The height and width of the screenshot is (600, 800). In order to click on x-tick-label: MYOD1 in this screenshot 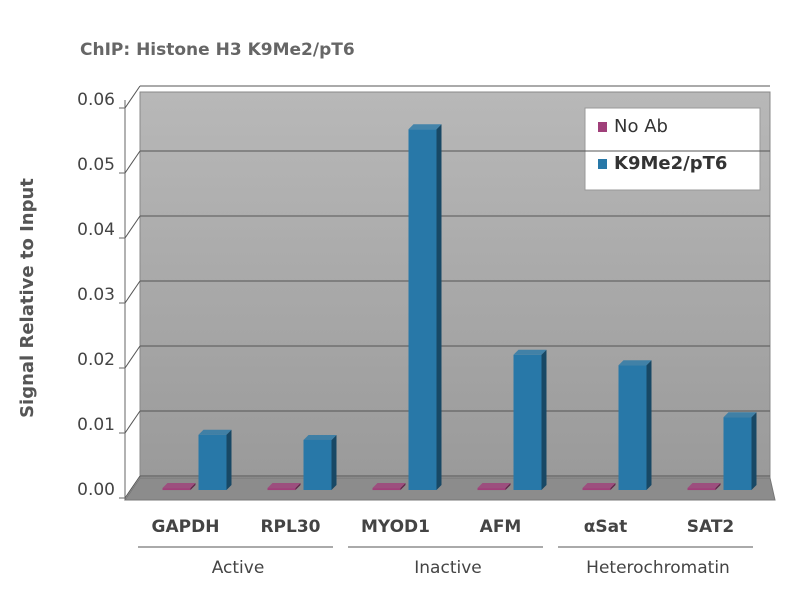, I will do `click(395, 527)`.